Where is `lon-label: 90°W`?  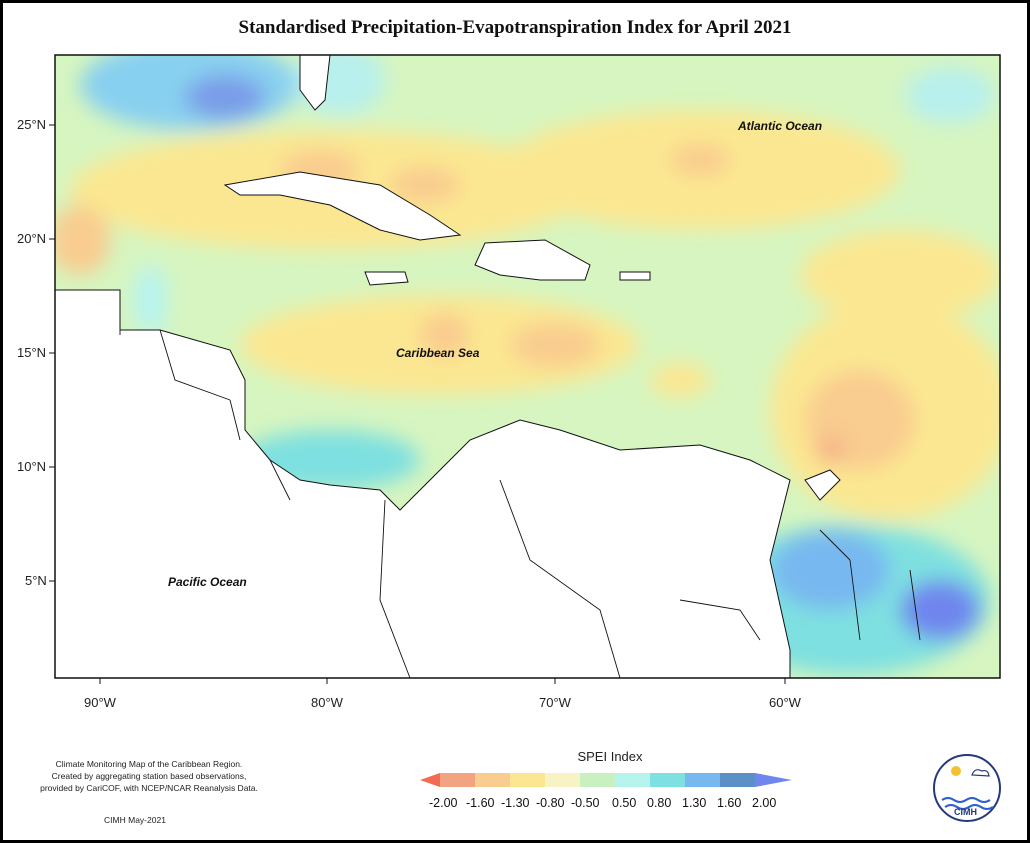 lon-label: 90°W is located at coordinates (100, 702).